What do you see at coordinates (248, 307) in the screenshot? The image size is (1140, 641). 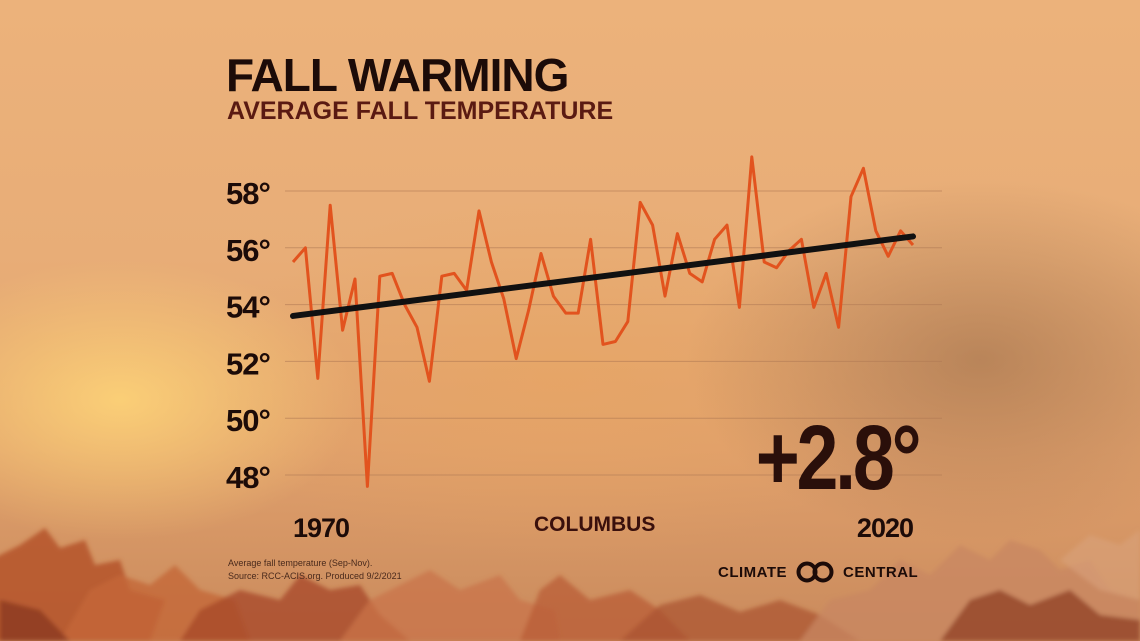 I see `y-tick-label: 54°` at bounding box center [248, 307].